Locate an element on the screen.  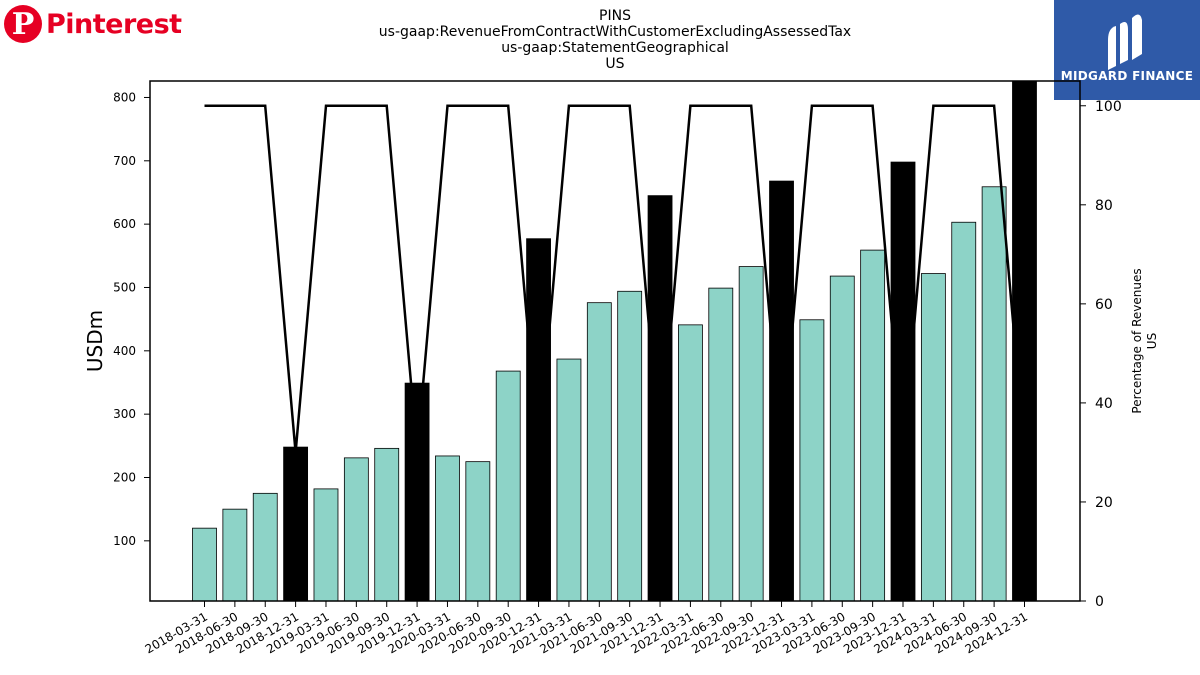
y2-tick-label-60: 60 is located at coordinates (1104, 305).